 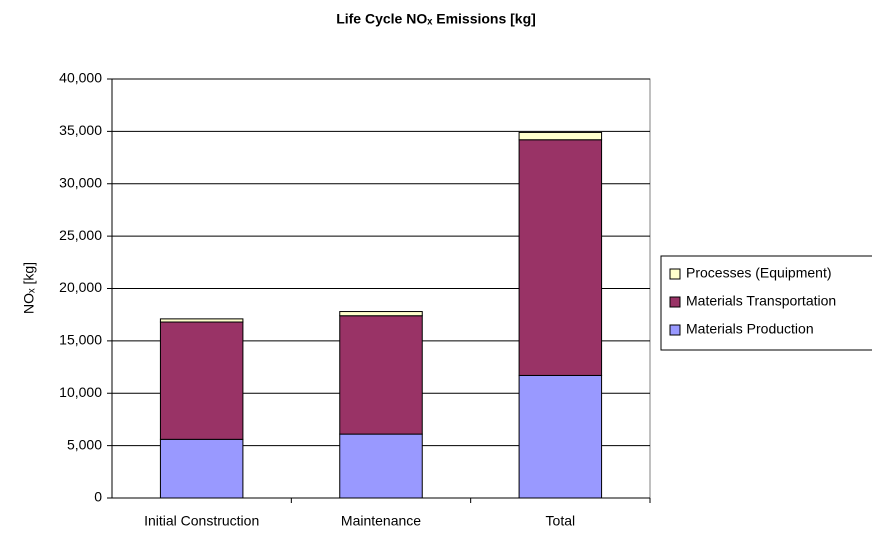 I want to click on y-tick-label: 5,000, so click(x=84, y=444).